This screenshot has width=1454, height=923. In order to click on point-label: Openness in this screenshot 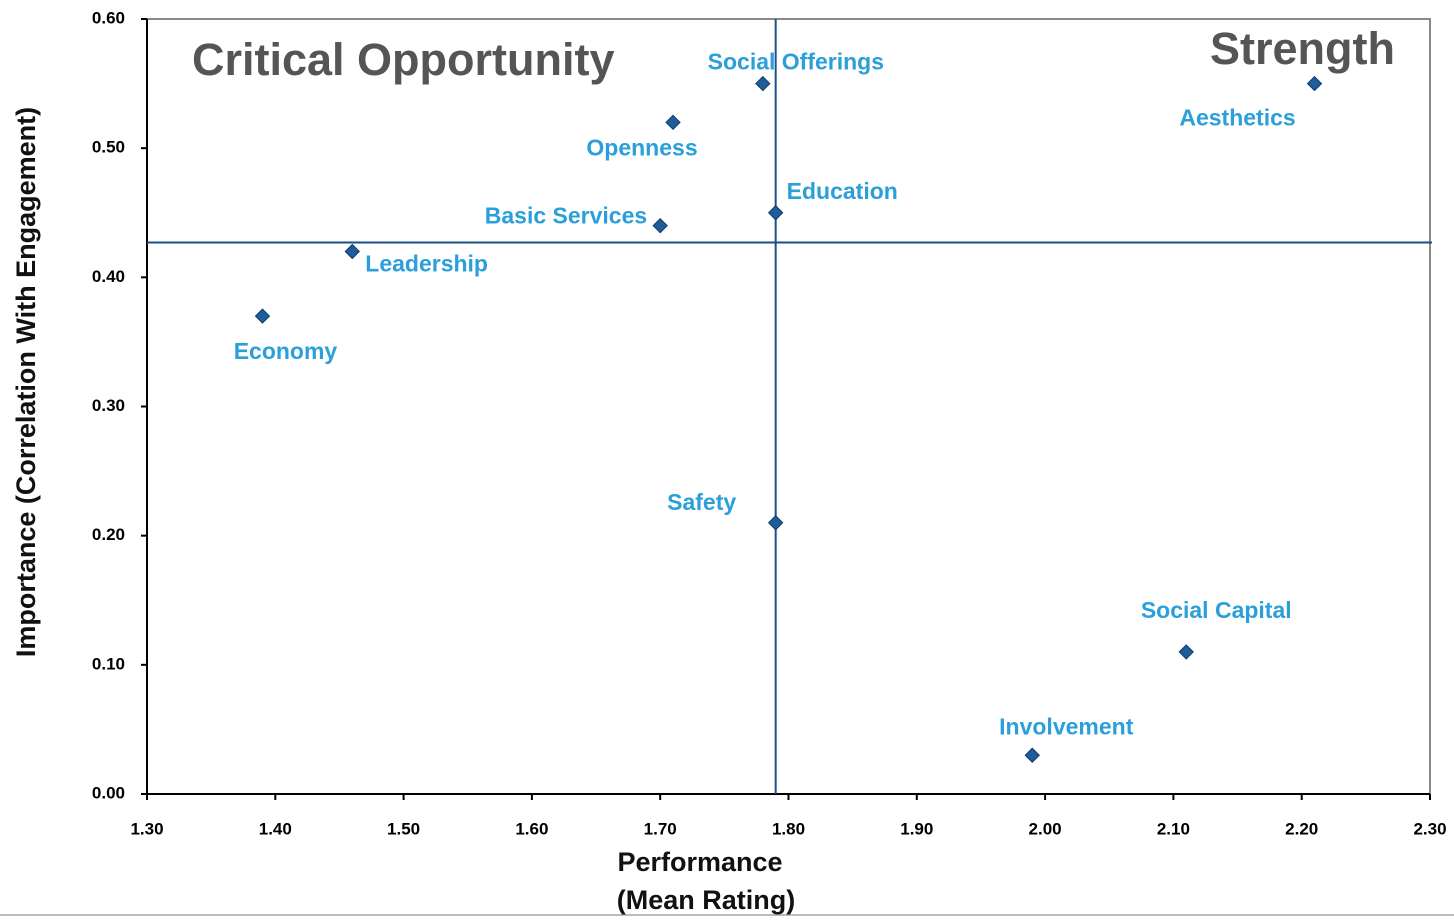, I will do `click(641, 147)`.